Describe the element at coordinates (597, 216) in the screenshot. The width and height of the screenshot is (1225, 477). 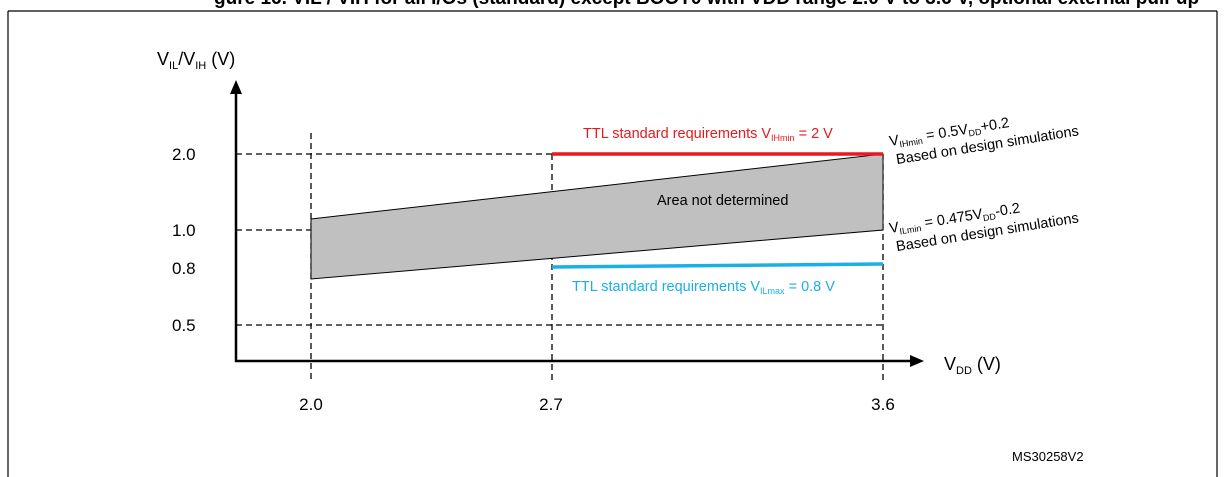
I see `undetermined-area` at that location.